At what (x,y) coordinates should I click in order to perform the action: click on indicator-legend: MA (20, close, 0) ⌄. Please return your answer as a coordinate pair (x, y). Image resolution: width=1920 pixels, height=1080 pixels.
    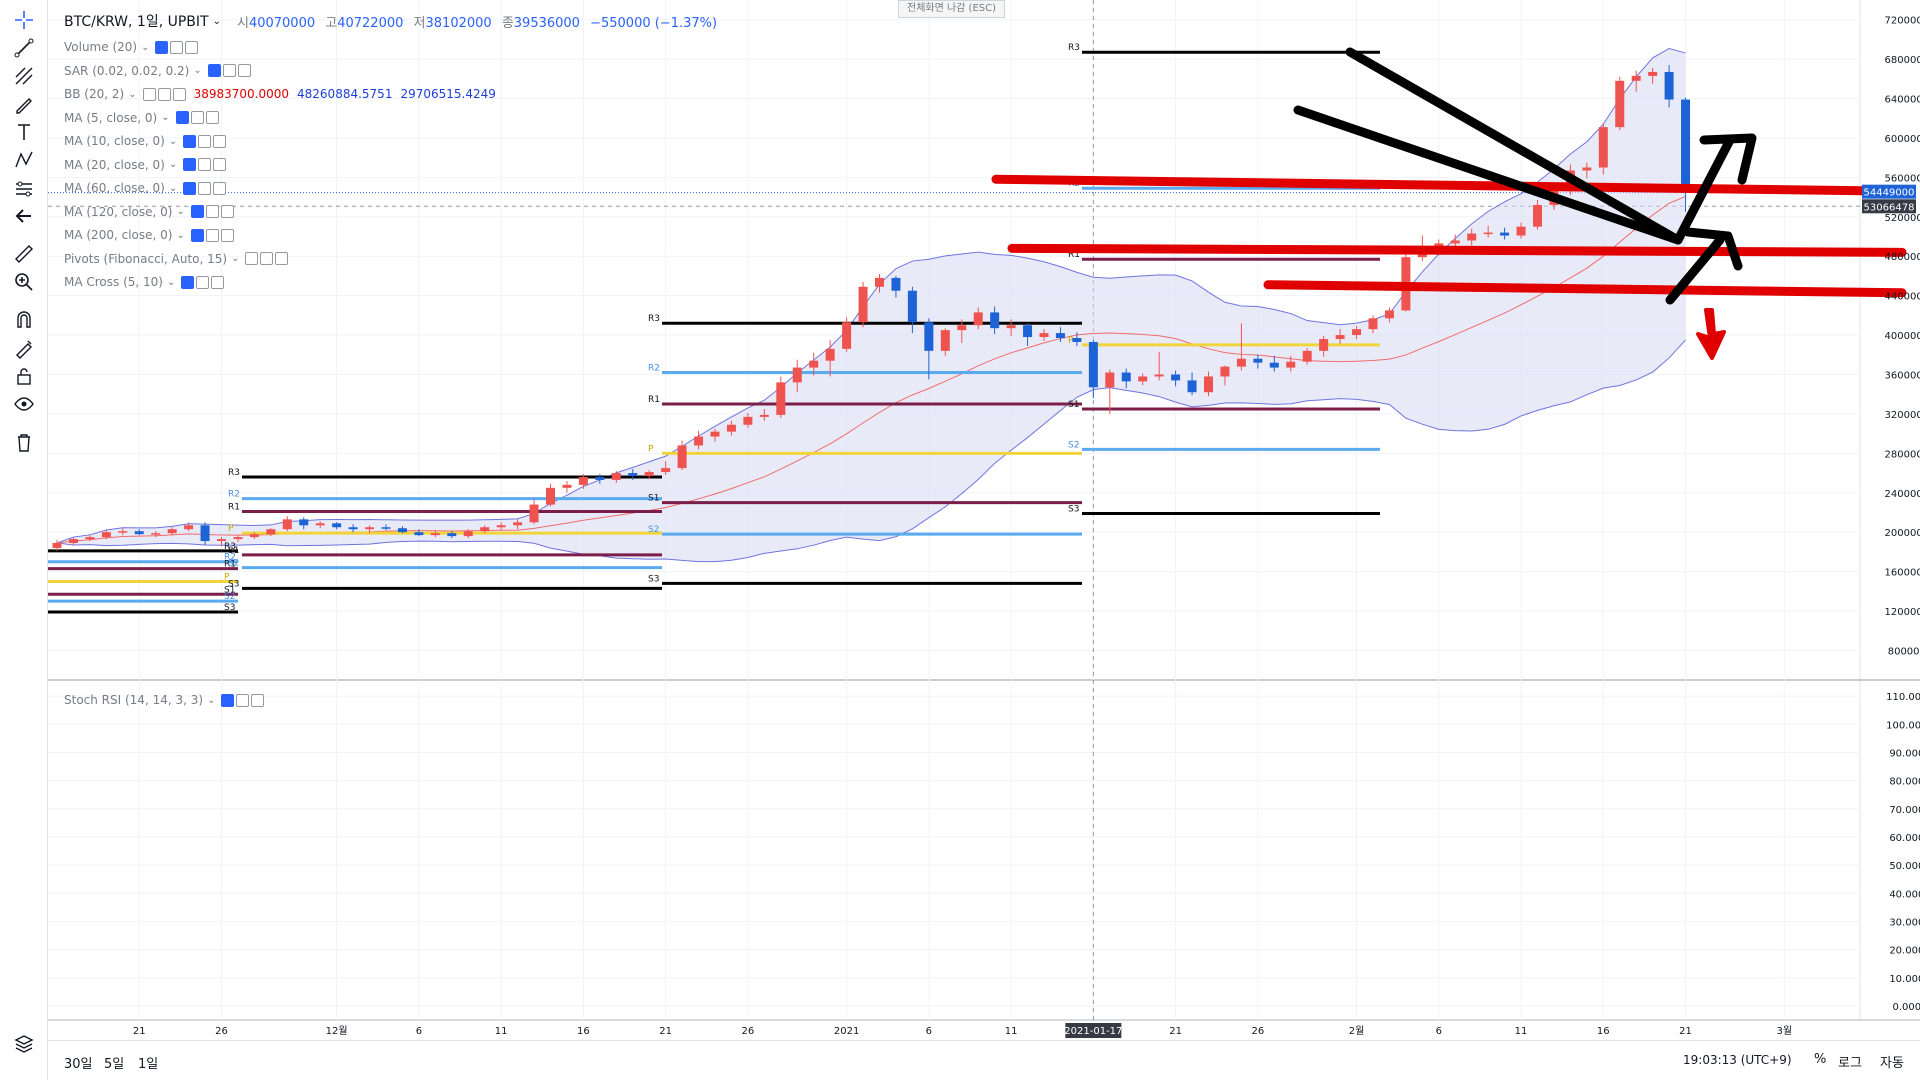
    Looking at the image, I should click on (145, 165).